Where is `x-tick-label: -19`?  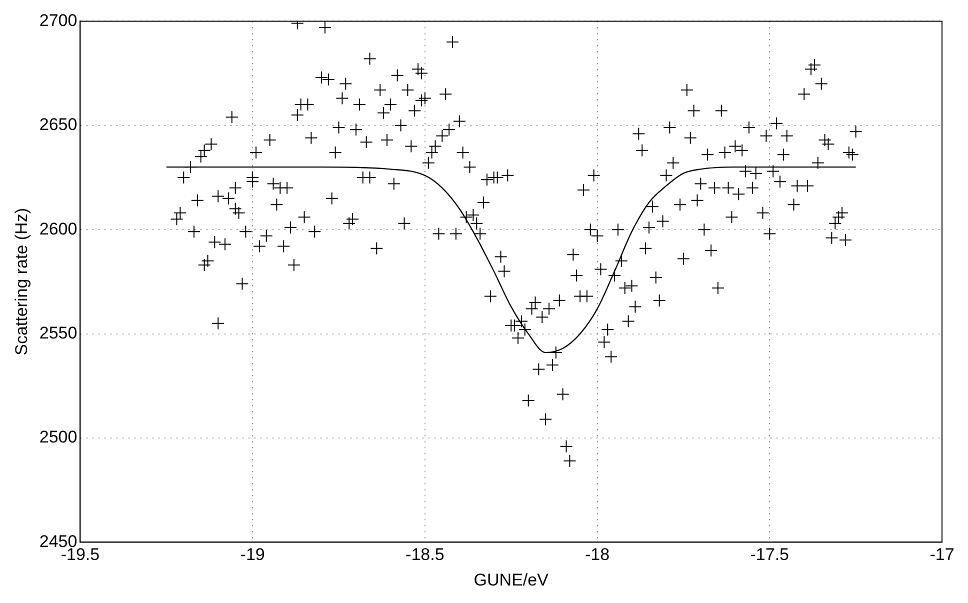 x-tick-label: -19 is located at coordinates (252, 554).